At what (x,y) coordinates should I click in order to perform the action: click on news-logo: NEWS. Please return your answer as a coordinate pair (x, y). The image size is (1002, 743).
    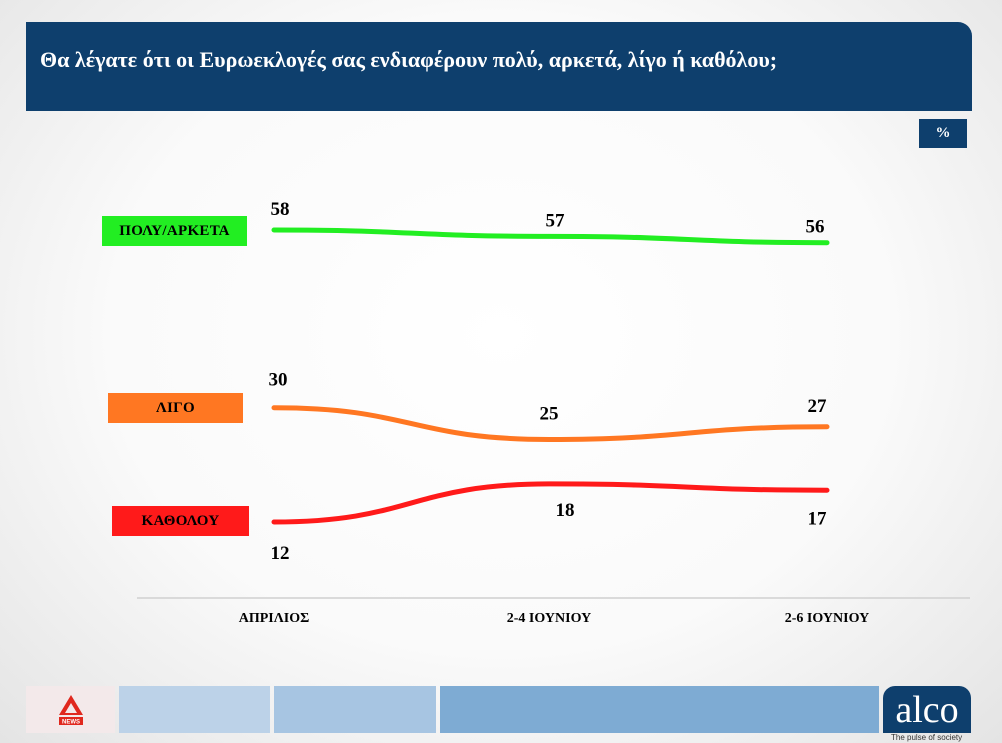
    Looking at the image, I should click on (70, 709).